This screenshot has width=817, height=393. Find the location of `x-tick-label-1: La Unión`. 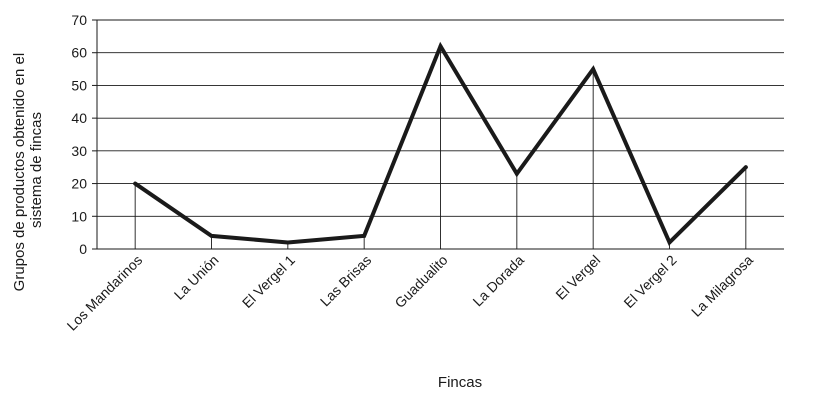

x-tick-label-1: La Unión is located at coordinates (196, 277).